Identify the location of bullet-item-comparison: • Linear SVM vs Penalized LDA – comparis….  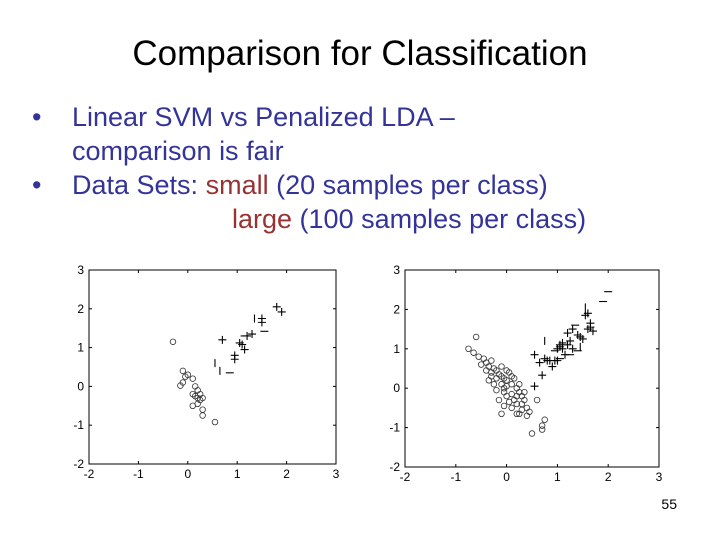
(309, 134).